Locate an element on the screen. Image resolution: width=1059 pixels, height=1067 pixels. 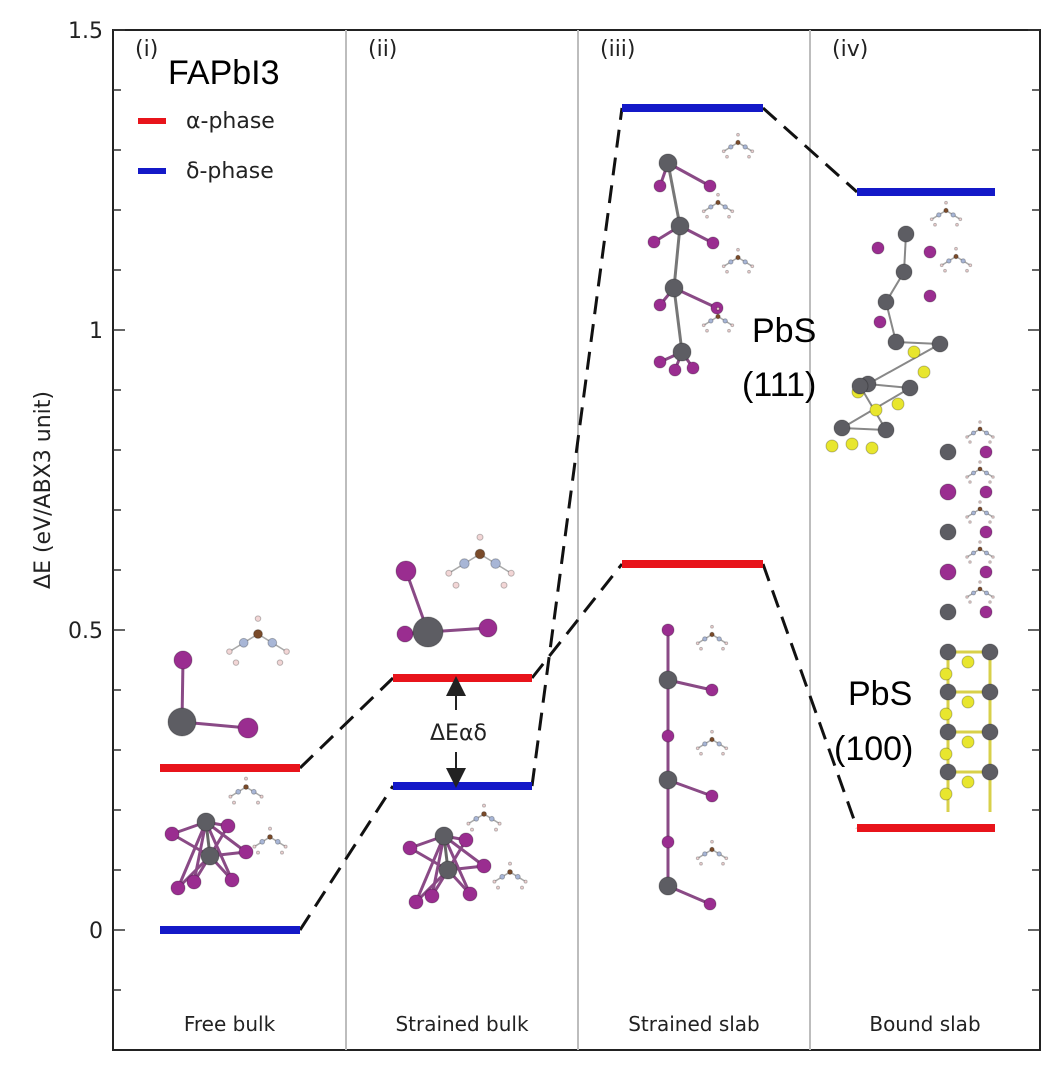
level-connector is located at coordinates (810, 150).